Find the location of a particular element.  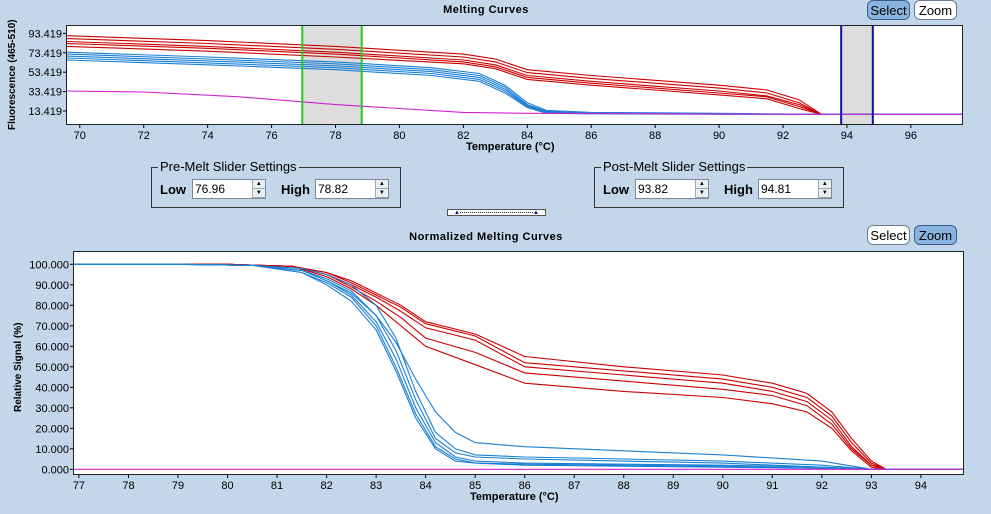

post-melt-low-spinner: ▲▼ is located at coordinates (672, 189).